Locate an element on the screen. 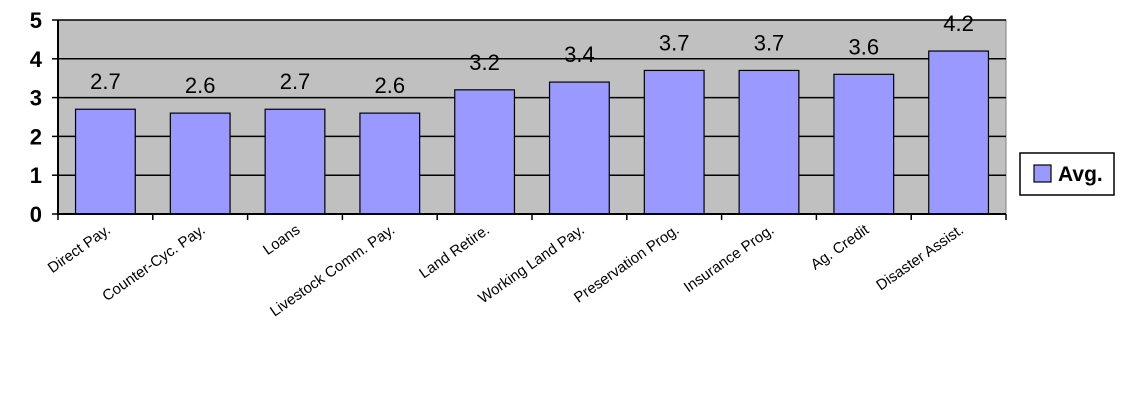  x-category-label: Land Retire. is located at coordinates (454, 251).